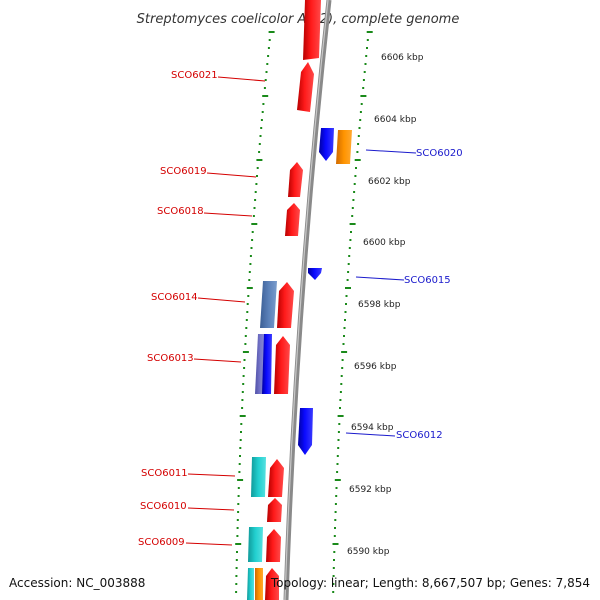 This screenshot has width=600, height=600. I want to click on gene-label-sco6010: SCO6010, so click(163, 506).